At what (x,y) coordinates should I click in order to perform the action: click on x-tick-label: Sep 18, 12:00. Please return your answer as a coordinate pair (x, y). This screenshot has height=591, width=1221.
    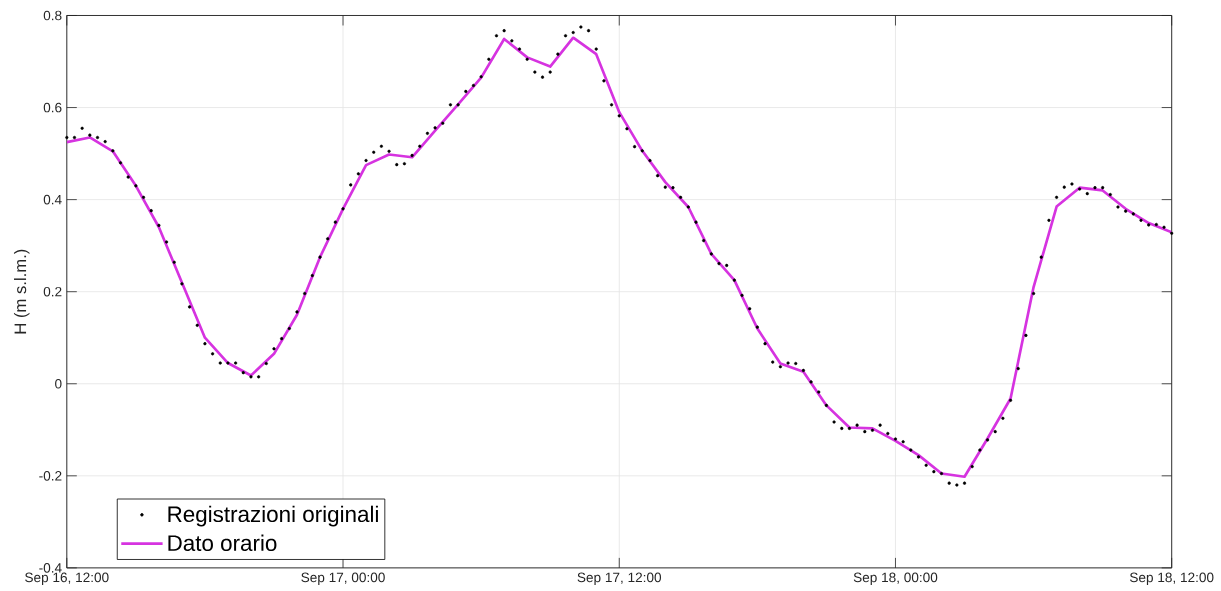
    Looking at the image, I should click on (1171, 578).